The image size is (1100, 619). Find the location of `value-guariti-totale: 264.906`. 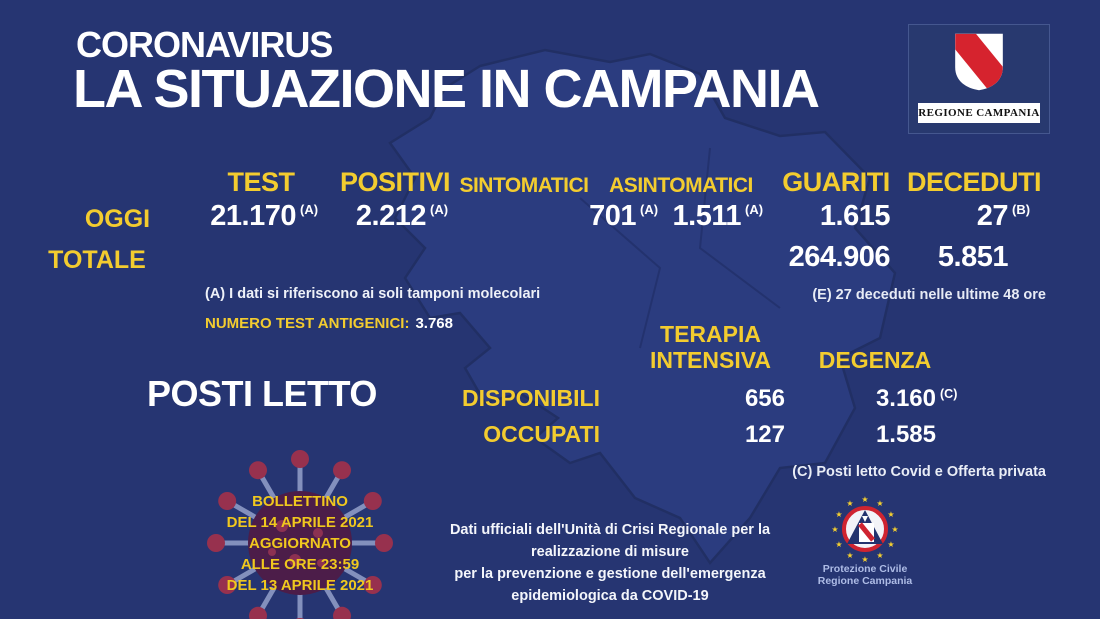

value-guariti-totale: 264.906 is located at coordinates (825, 257).